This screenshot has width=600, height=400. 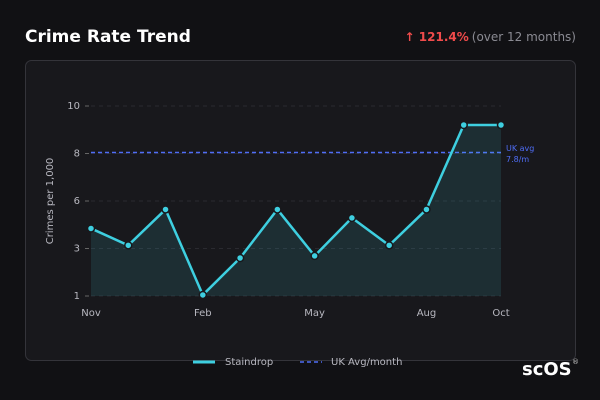 What do you see at coordinates (77, 249) in the screenshot?
I see `y-tick-label: 3` at bounding box center [77, 249].